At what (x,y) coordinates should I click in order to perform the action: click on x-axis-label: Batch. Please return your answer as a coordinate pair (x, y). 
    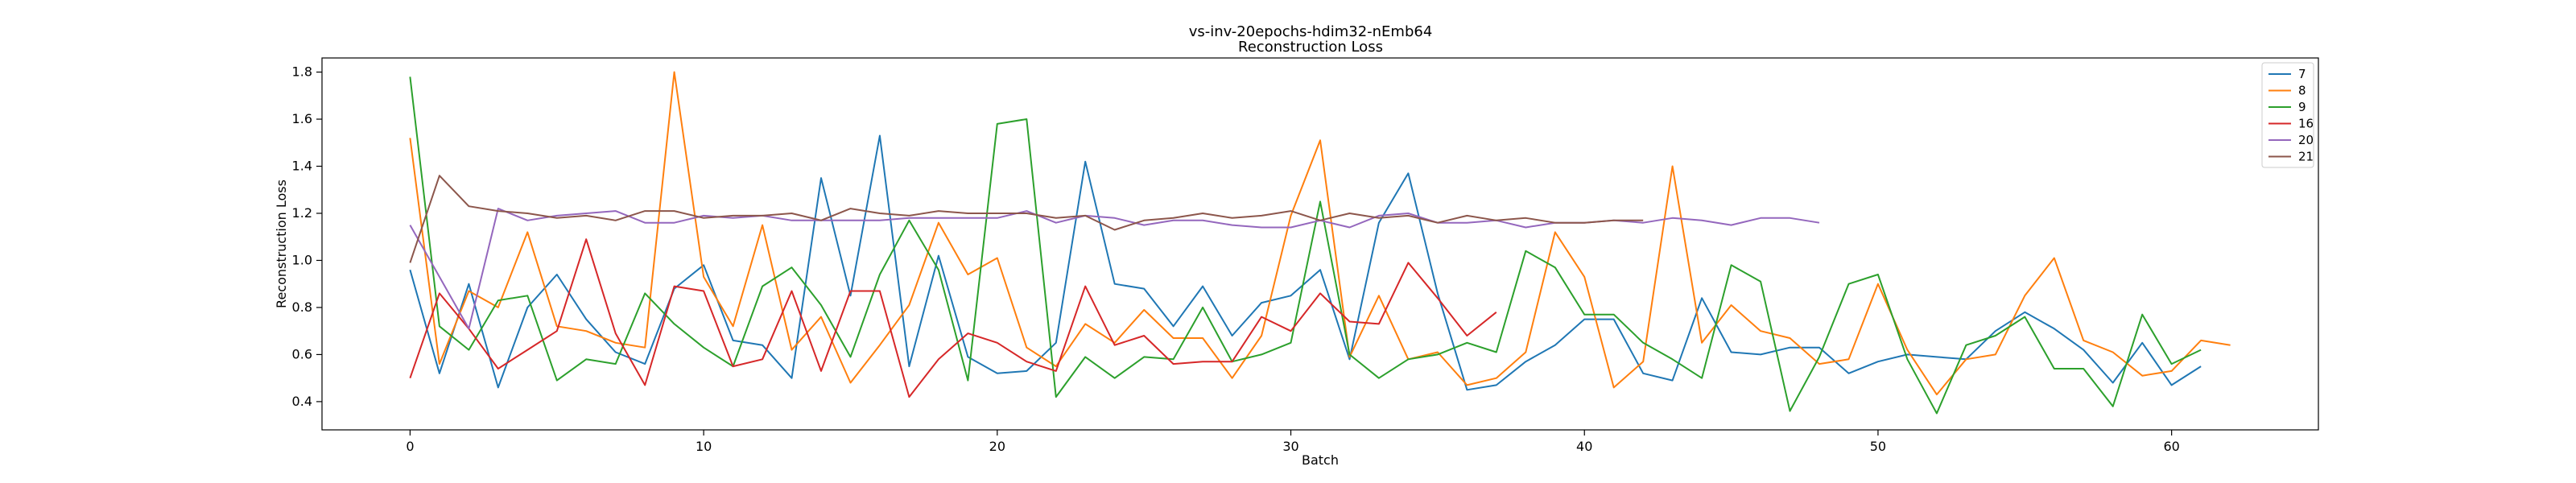
    Looking at the image, I should click on (1320, 460).